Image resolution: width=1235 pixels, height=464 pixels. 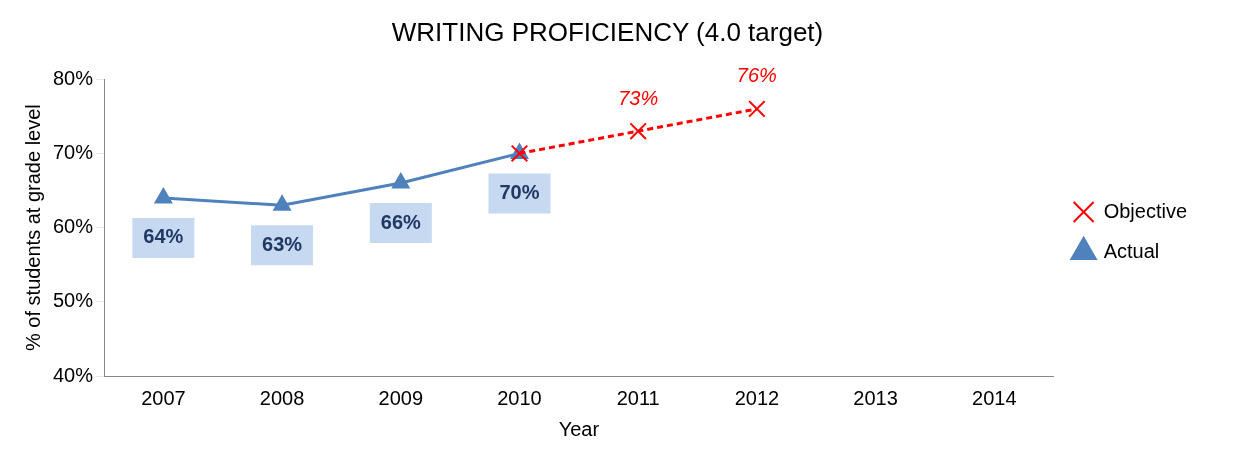 What do you see at coordinates (73, 300) in the screenshot?
I see `y-tick-label: 50%` at bounding box center [73, 300].